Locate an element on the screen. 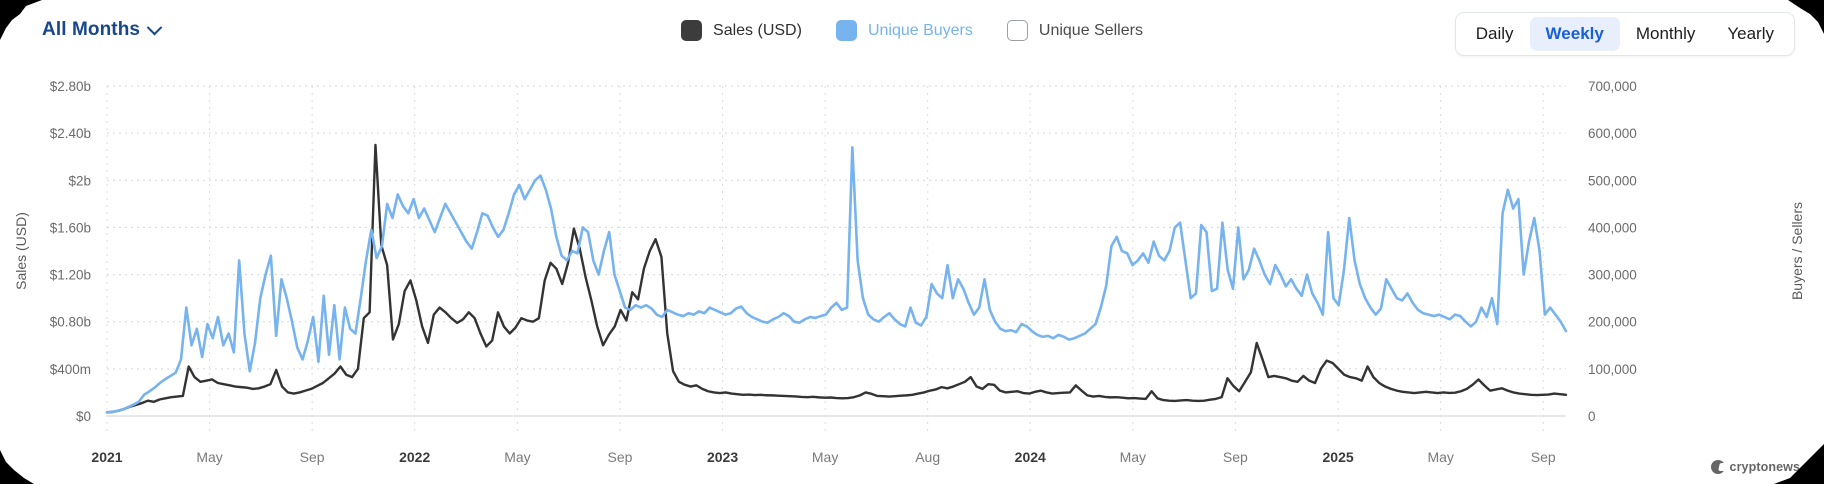  y-axis-tick-label: $2.40b is located at coordinates (70, 133).